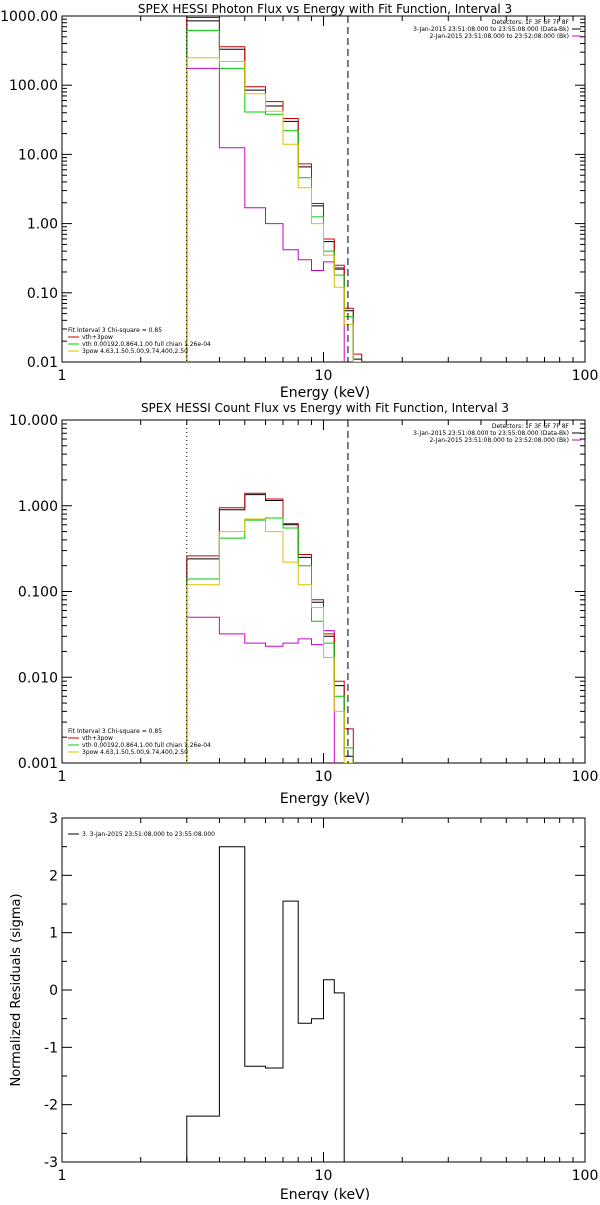 The image size is (600, 1205). I want to click on y-tick-label: -3, so click(51, 1163).